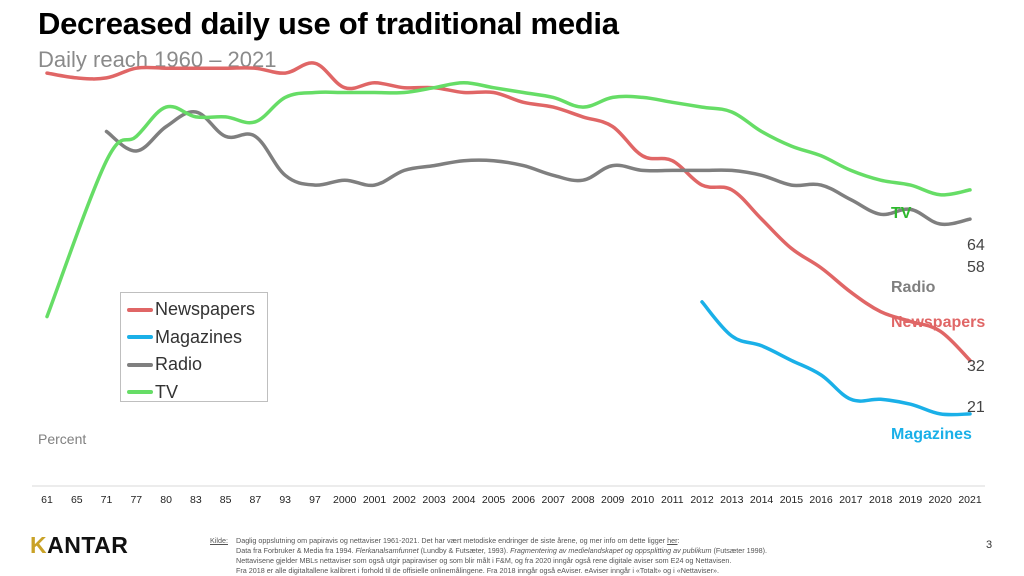  What do you see at coordinates (524, 500) in the screenshot?
I see `x-tick-label: 2006` at bounding box center [524, 500].